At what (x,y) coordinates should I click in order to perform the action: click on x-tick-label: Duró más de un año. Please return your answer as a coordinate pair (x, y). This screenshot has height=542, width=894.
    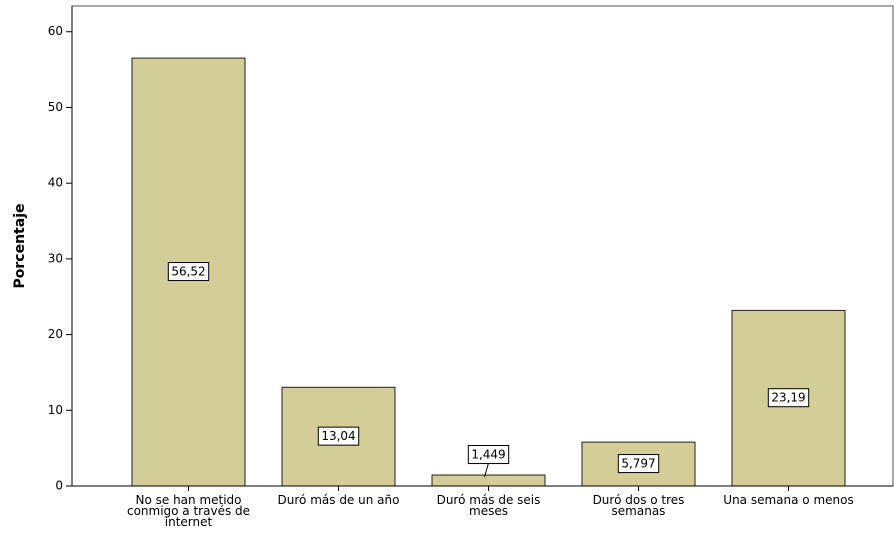
    Looking at the image, I should click on (339, 500).